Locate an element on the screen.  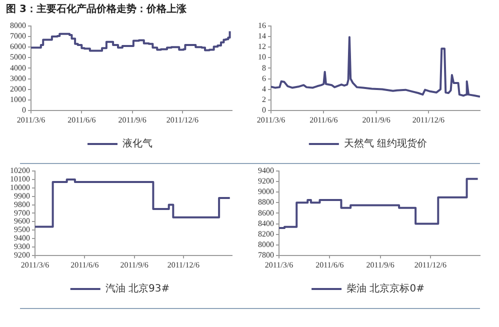
y-tick-label: 10000 is located at coordinates (20, 187).